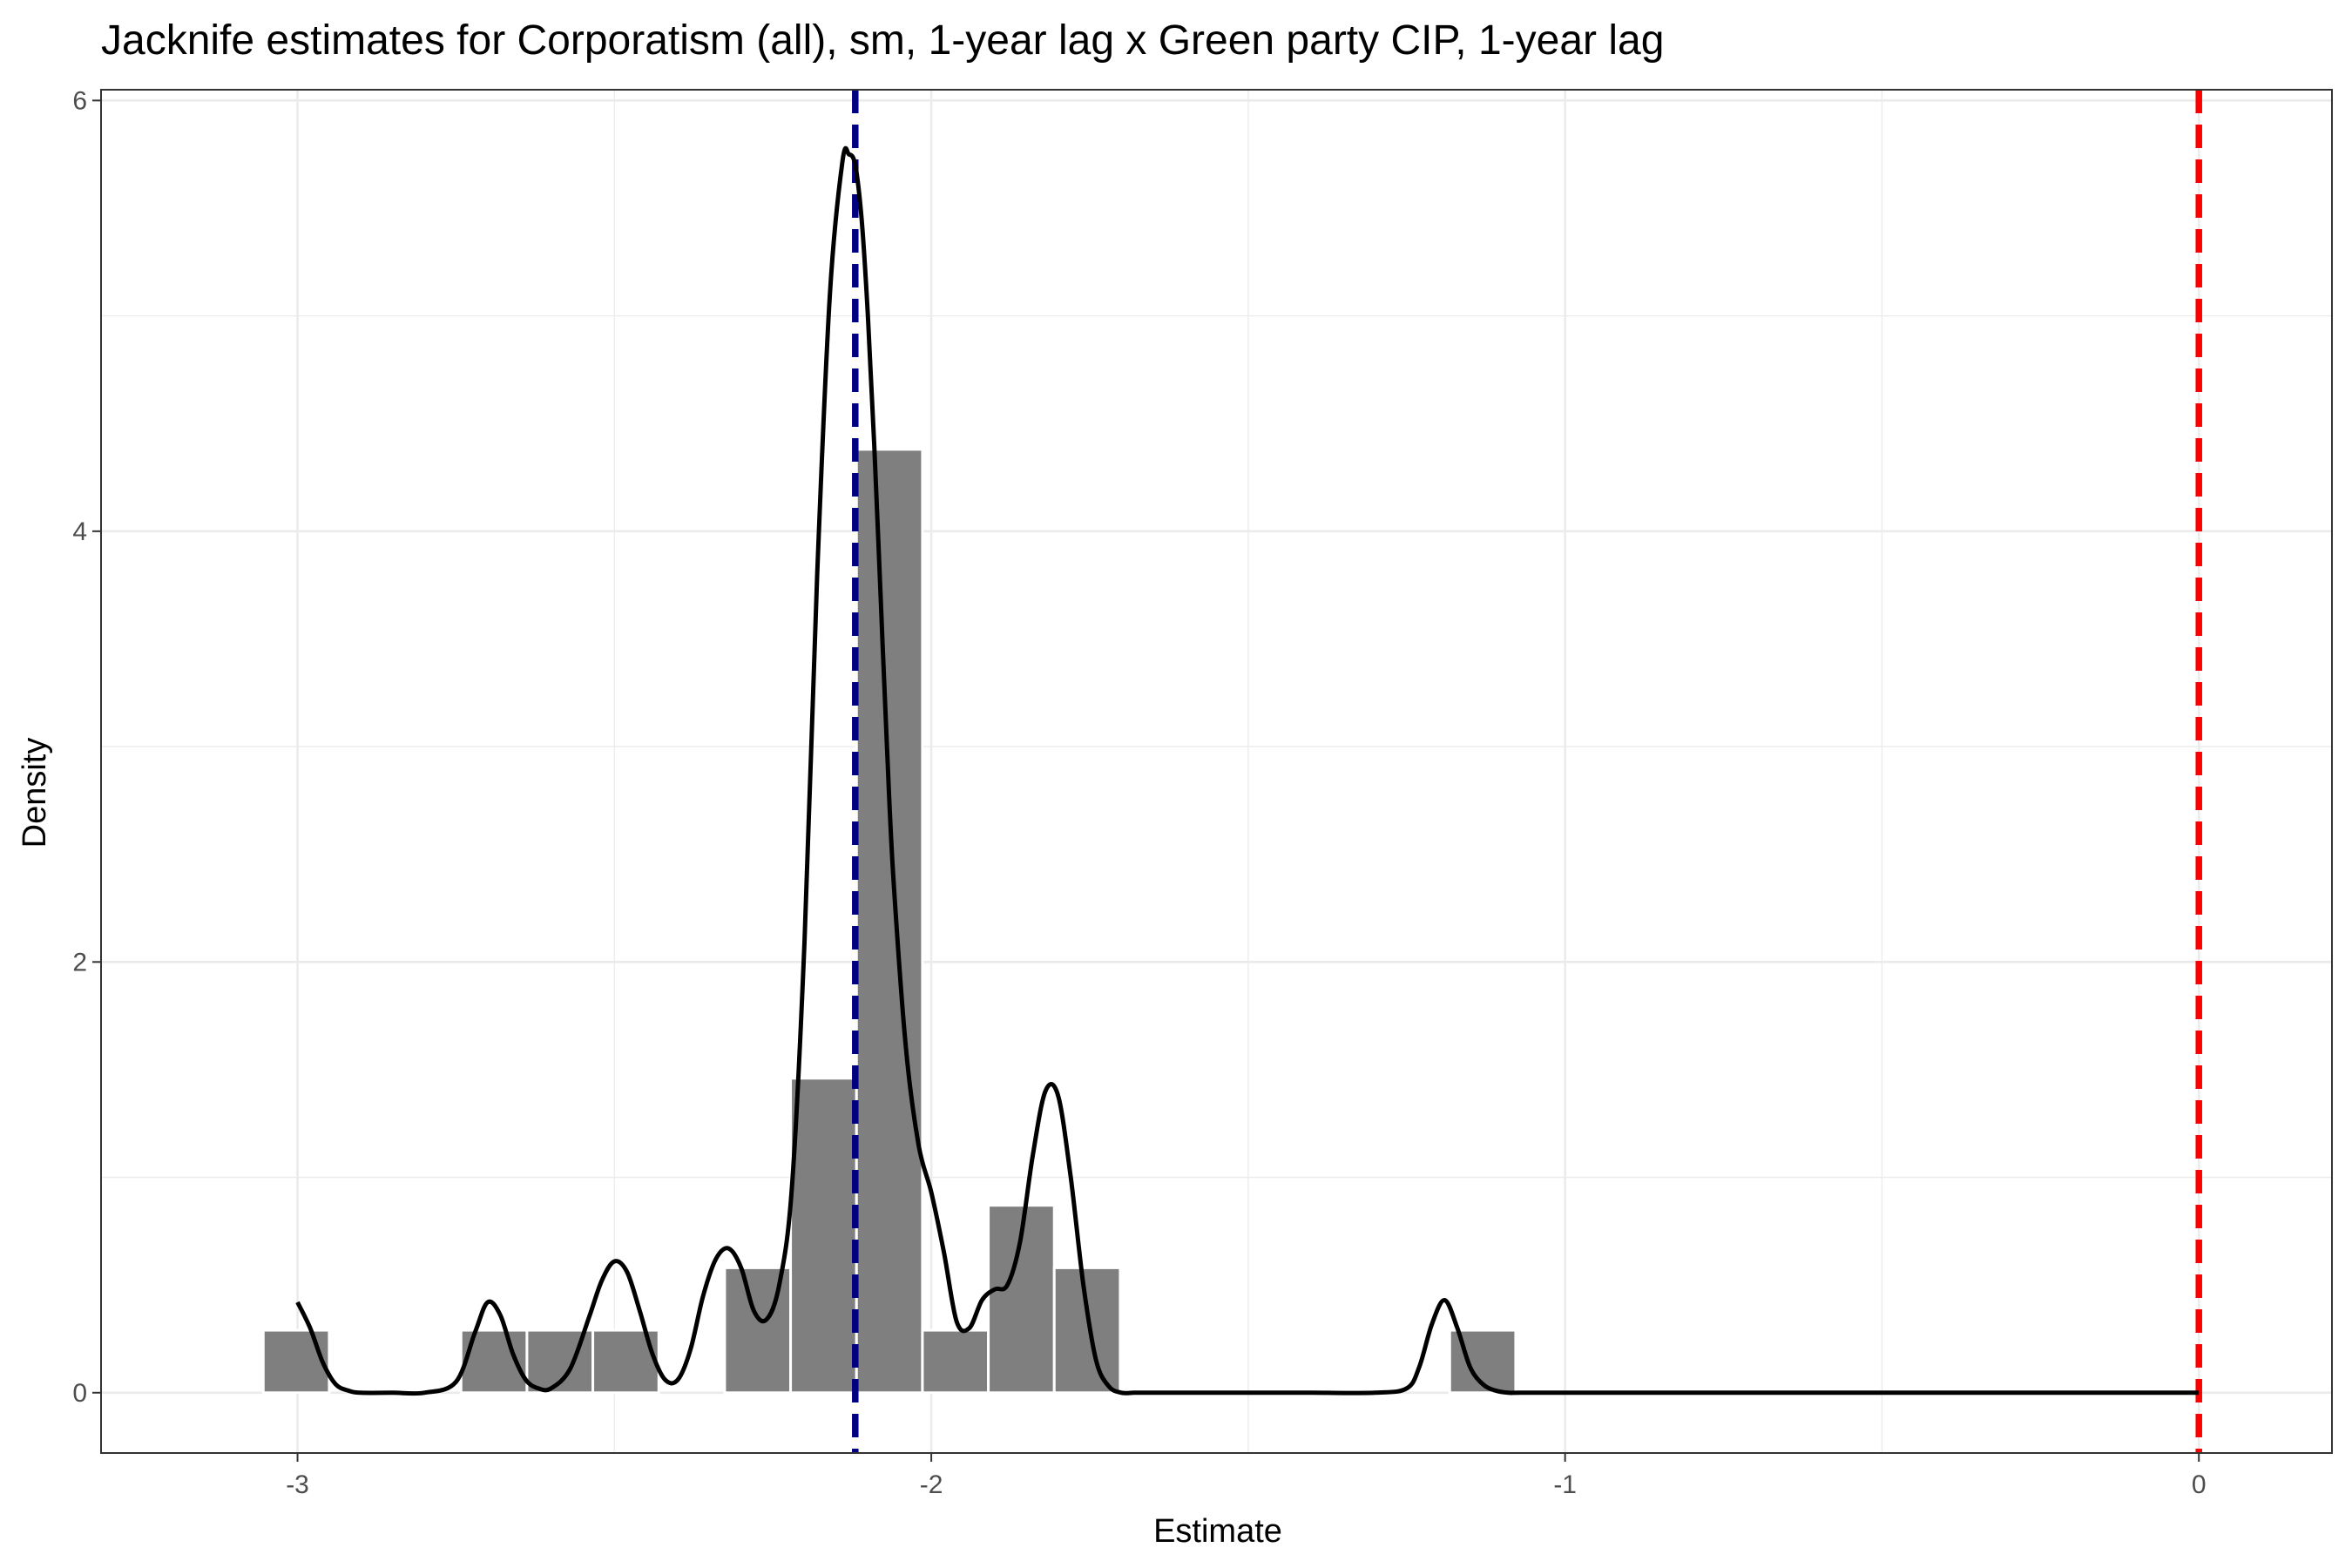 The width and height of the screenshot is (2352, 1568). What do you see at coordinates (79, 963) in the screenshot?
I see `y-tick-label: 2` at bounding box center [79, 963].